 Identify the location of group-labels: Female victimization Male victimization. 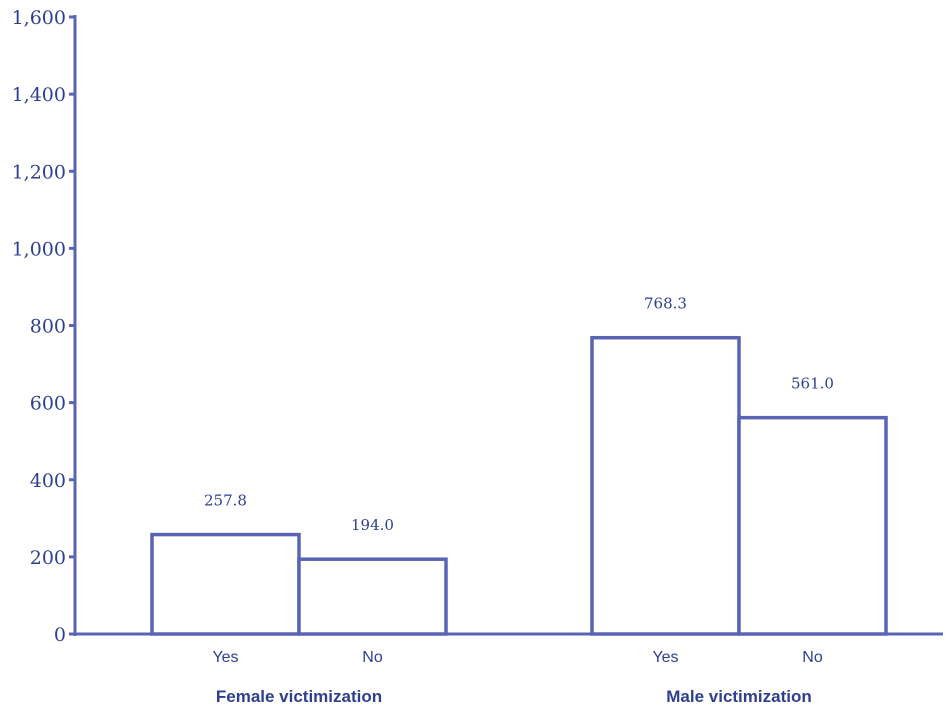
(514, 696).